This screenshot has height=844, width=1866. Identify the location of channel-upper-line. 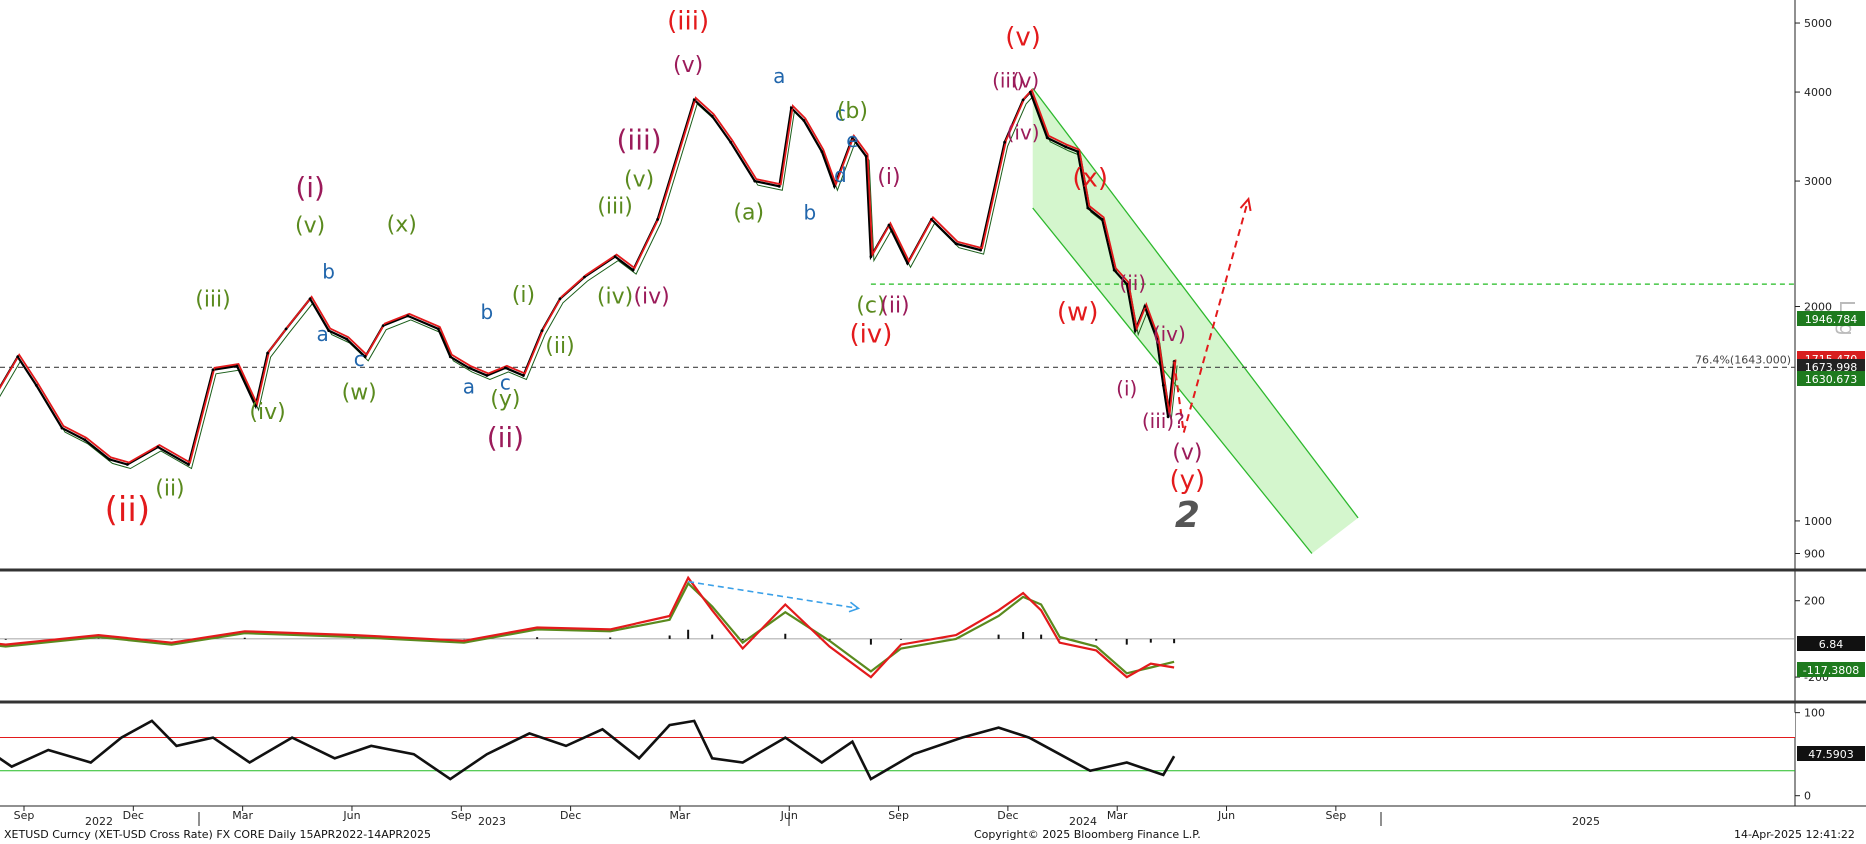
(1195, 303).